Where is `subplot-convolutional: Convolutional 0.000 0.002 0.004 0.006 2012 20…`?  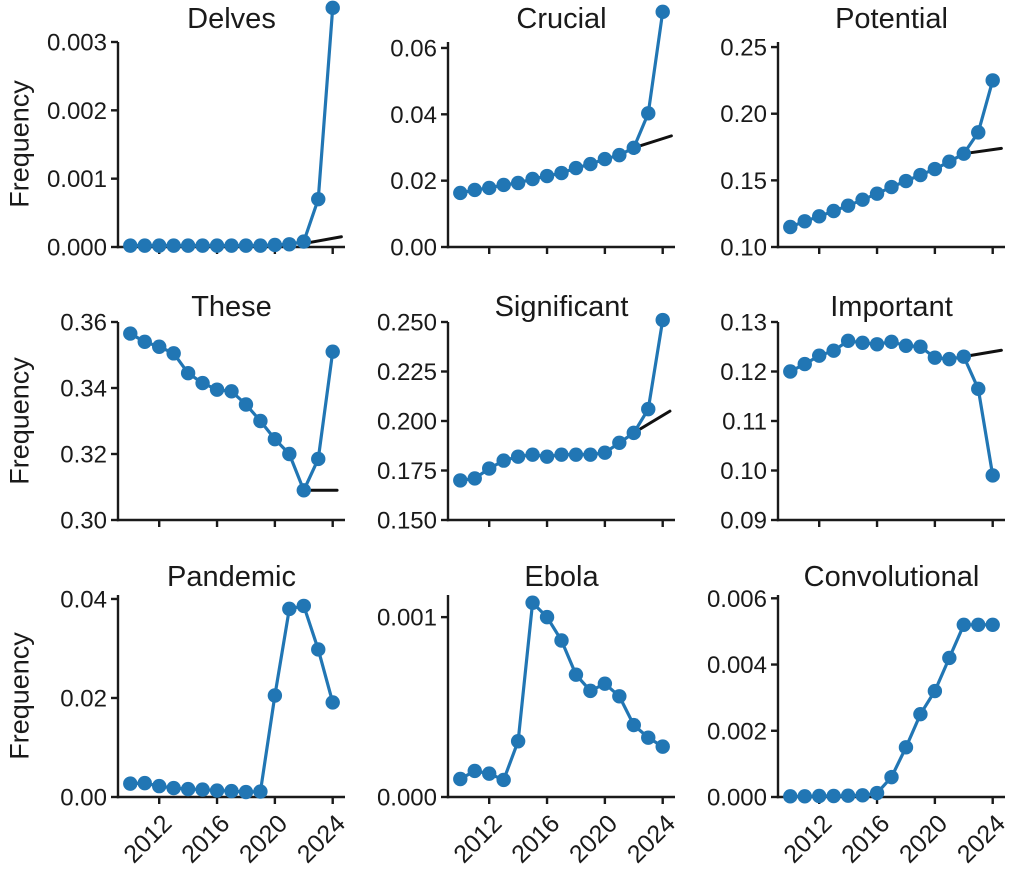
subplot-convolutional: Convolutional 0.000 0.002 0.004 0.006 2012 20… is located at coordinates (849, 716).